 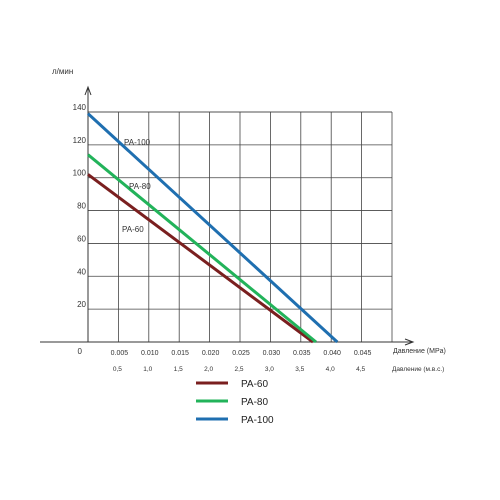 What do you see at coordinates (254, 402) in the screenshot?
I see `legend-label-pa-80: PA-80` at bounding box center [254, 402].